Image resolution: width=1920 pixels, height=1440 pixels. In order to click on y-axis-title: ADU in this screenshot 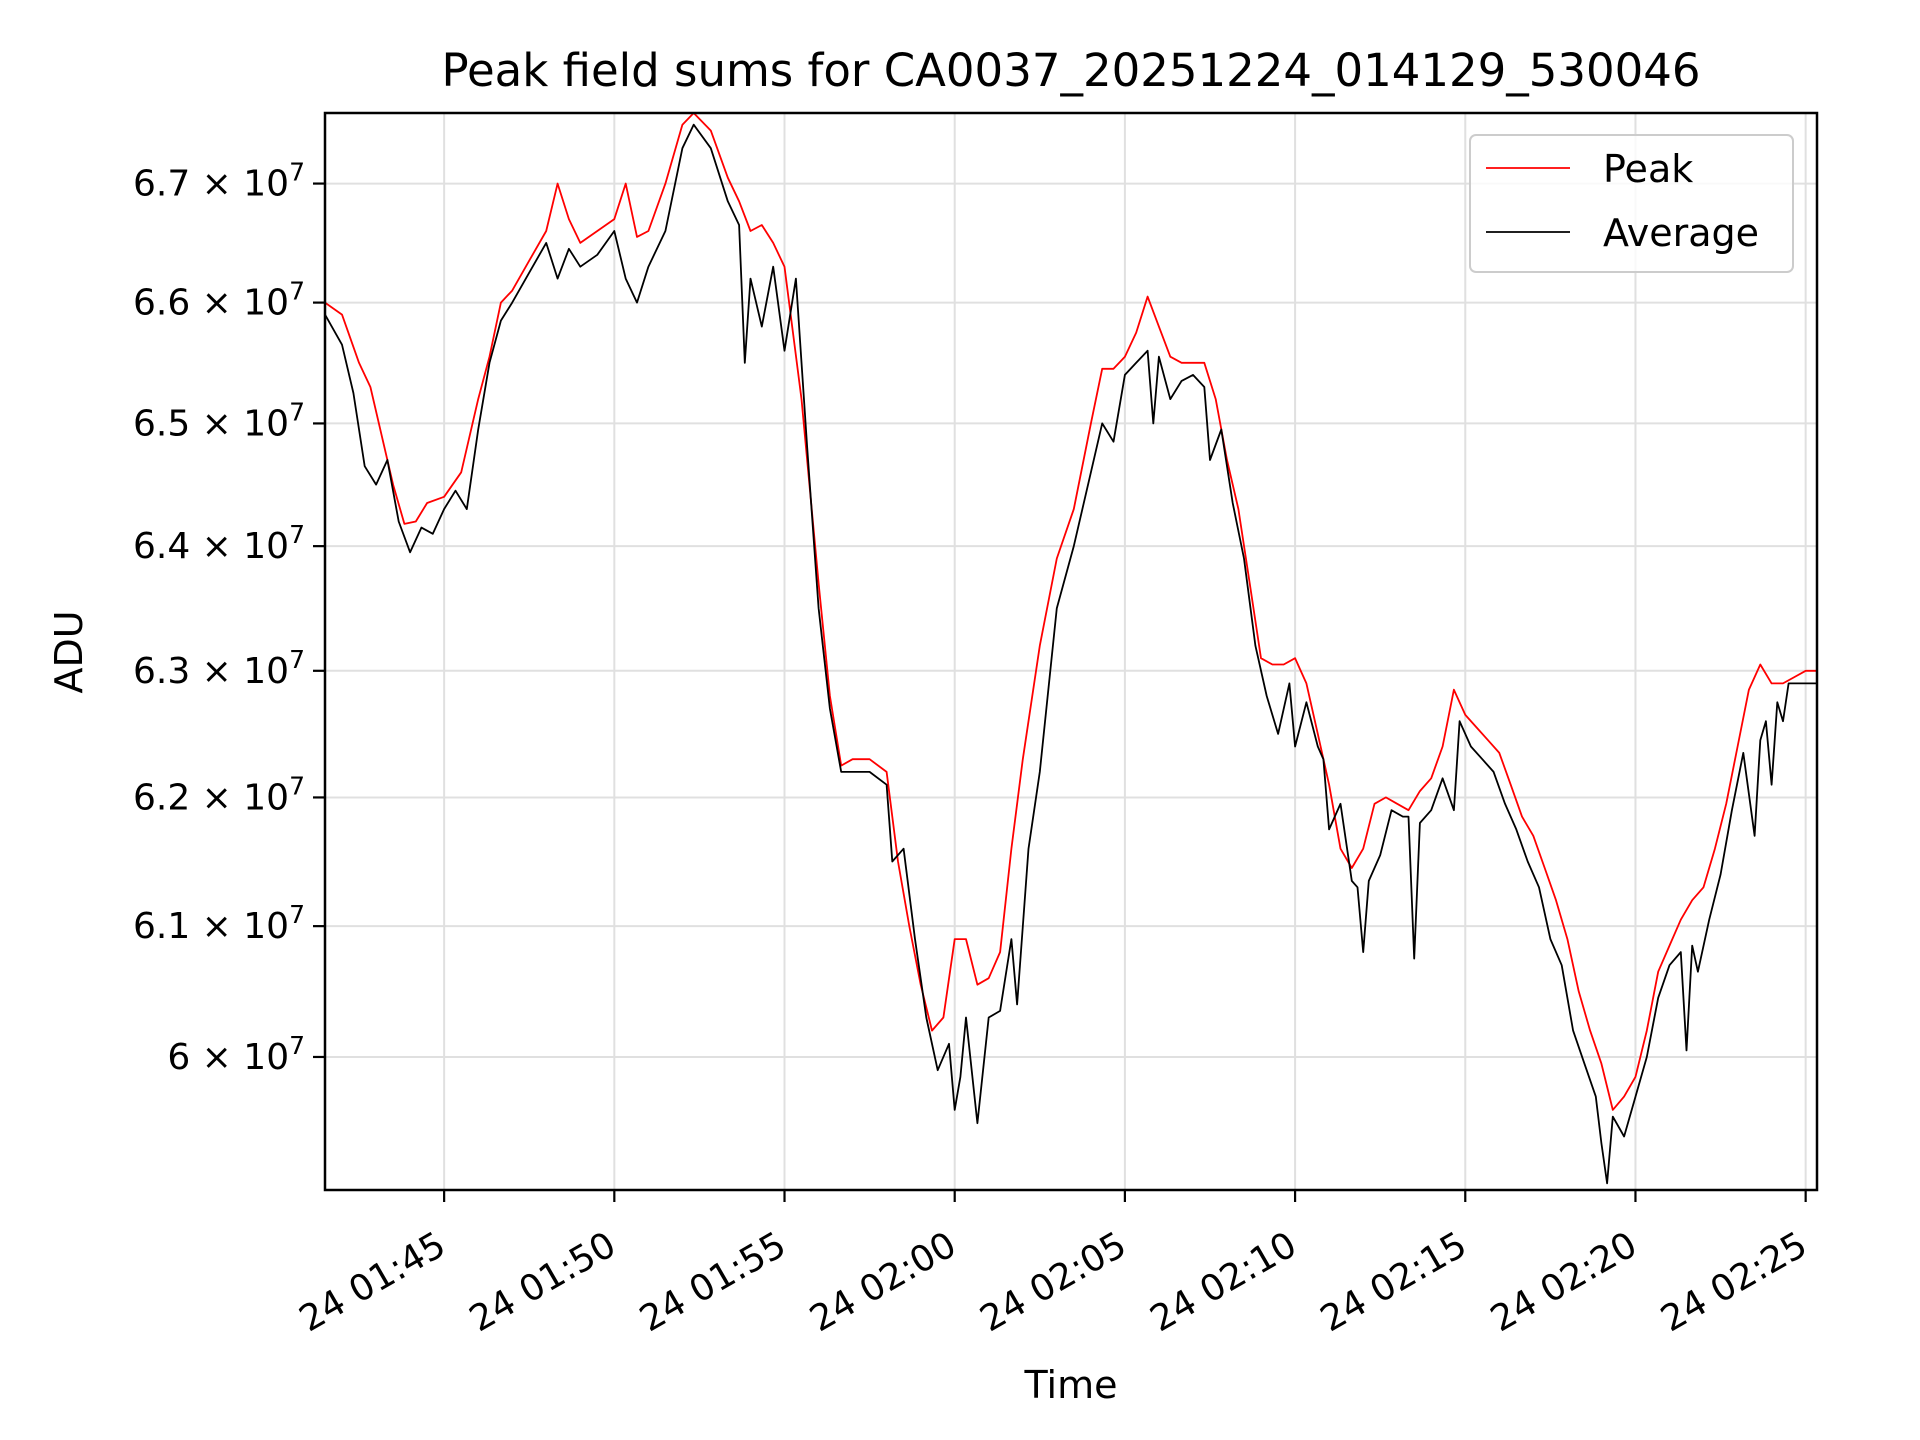, I will do `click(69, 651)`.